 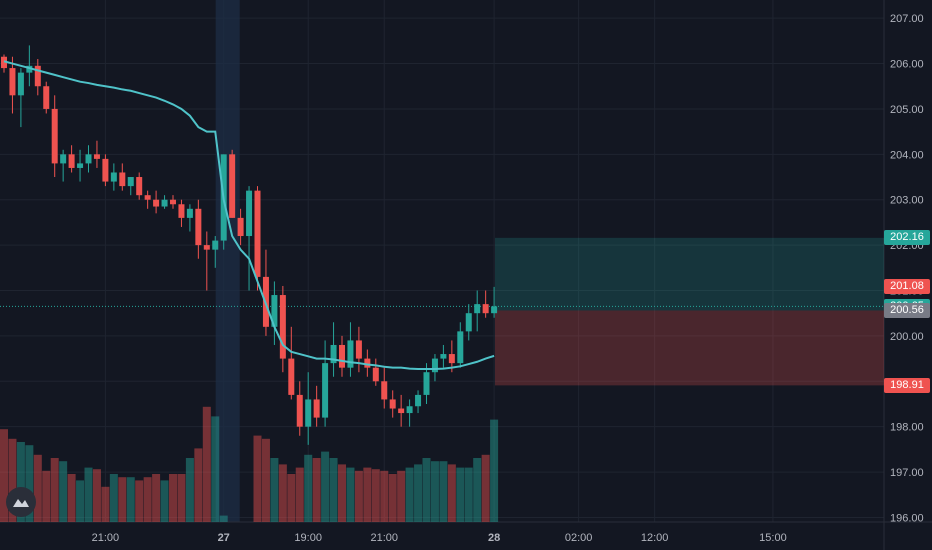 What do you see at coordinates (308, 538) in the screenshot?
I see `x-tick-label: 19:00` at bounding box center [308, 538].